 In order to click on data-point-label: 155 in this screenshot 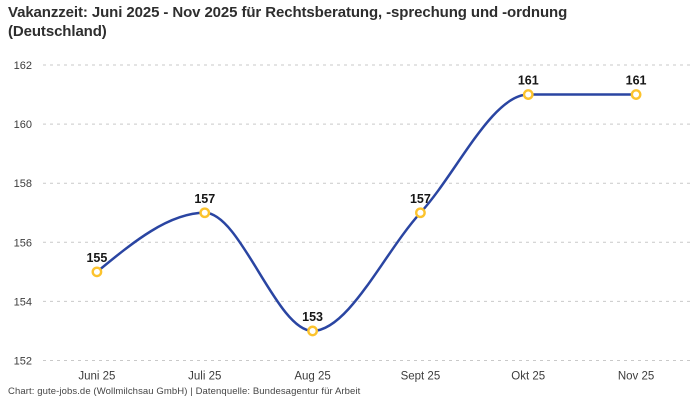, I will do `click(96, 258)`.